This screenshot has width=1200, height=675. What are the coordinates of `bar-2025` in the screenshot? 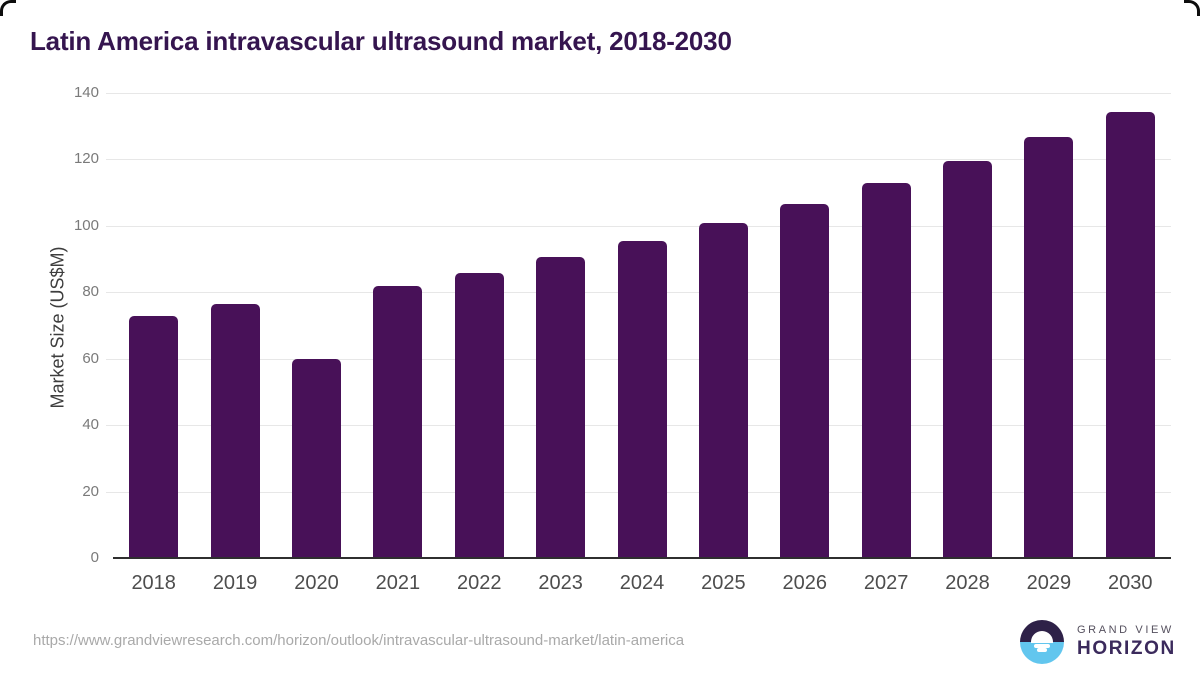 It's located at (723, 390).